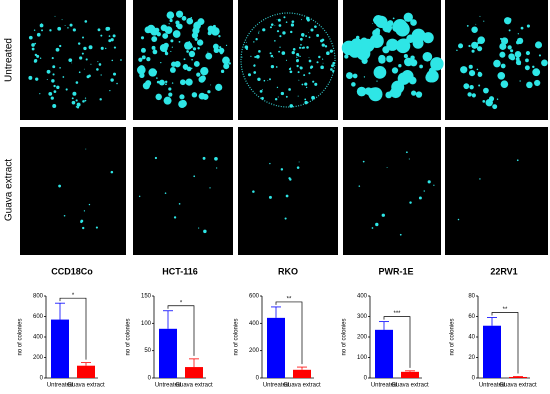  Describe the element at coordinates (288, 60) in the screenshot. I see `well-edge` at that location.